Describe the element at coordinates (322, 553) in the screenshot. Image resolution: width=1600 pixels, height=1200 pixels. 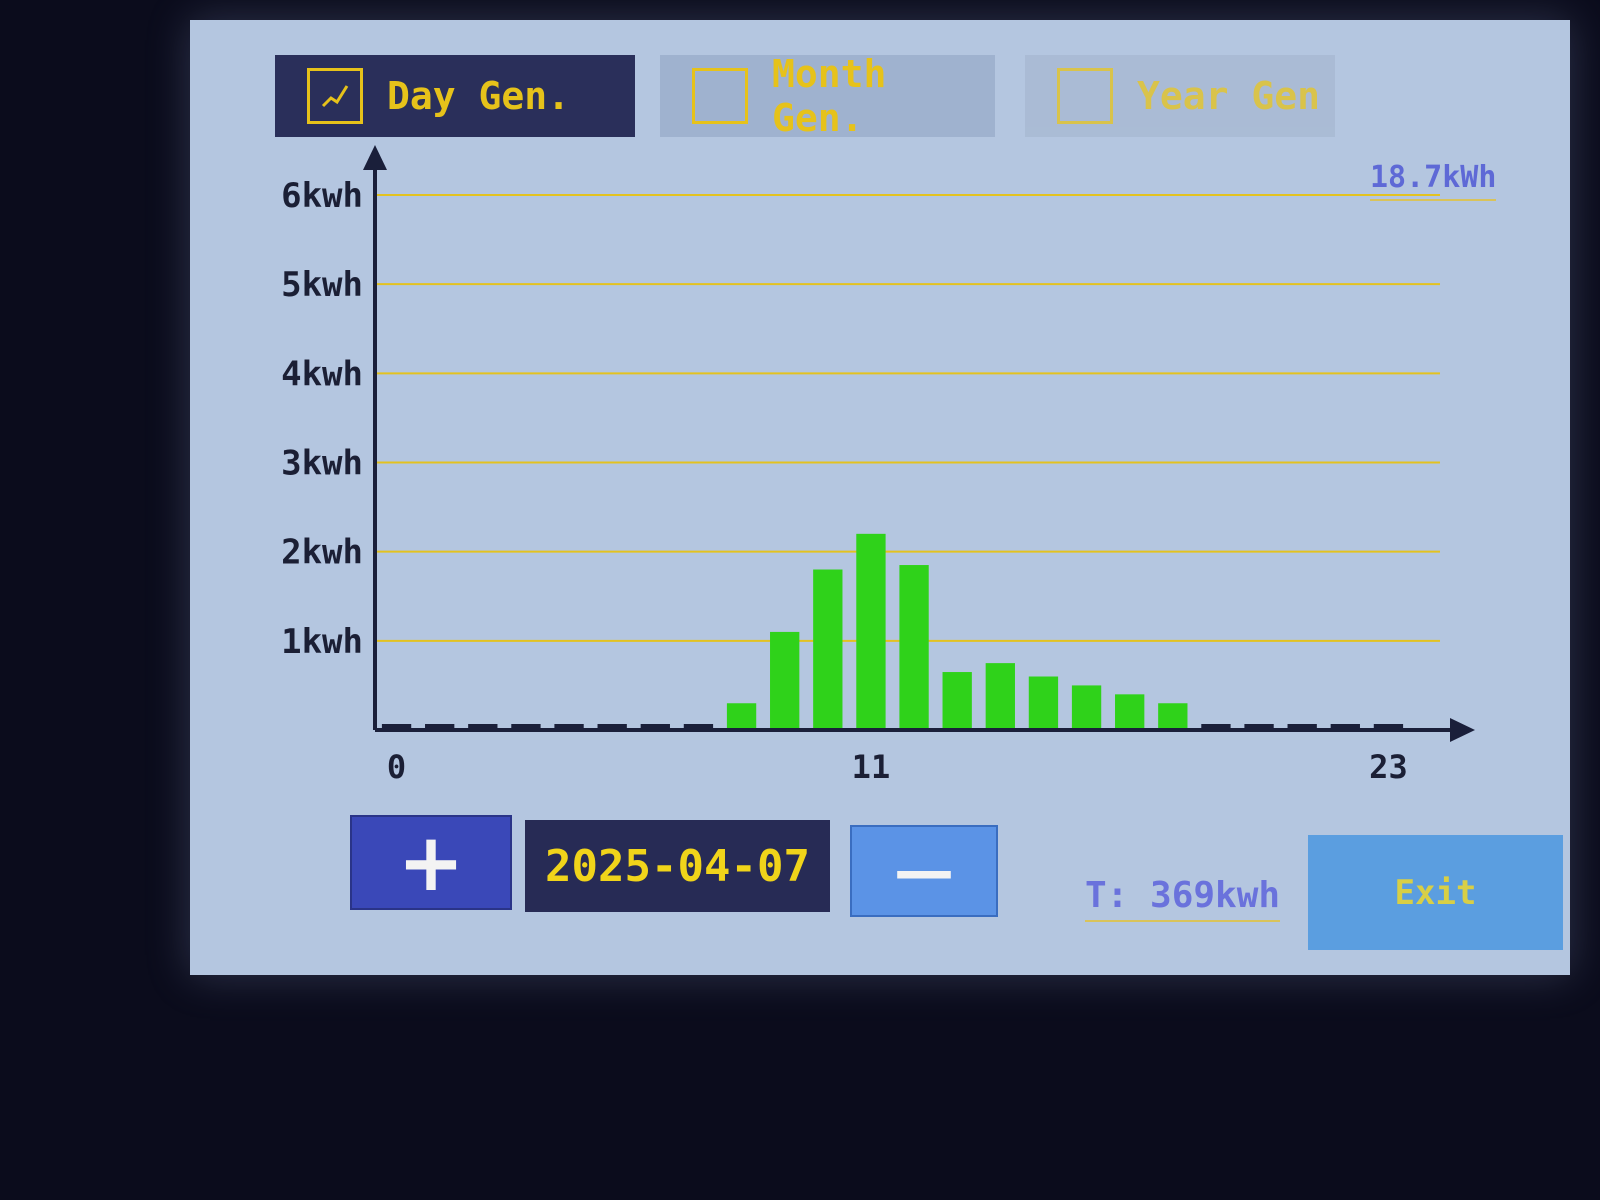
I see `y-tick-label: 2kwh` at that location.